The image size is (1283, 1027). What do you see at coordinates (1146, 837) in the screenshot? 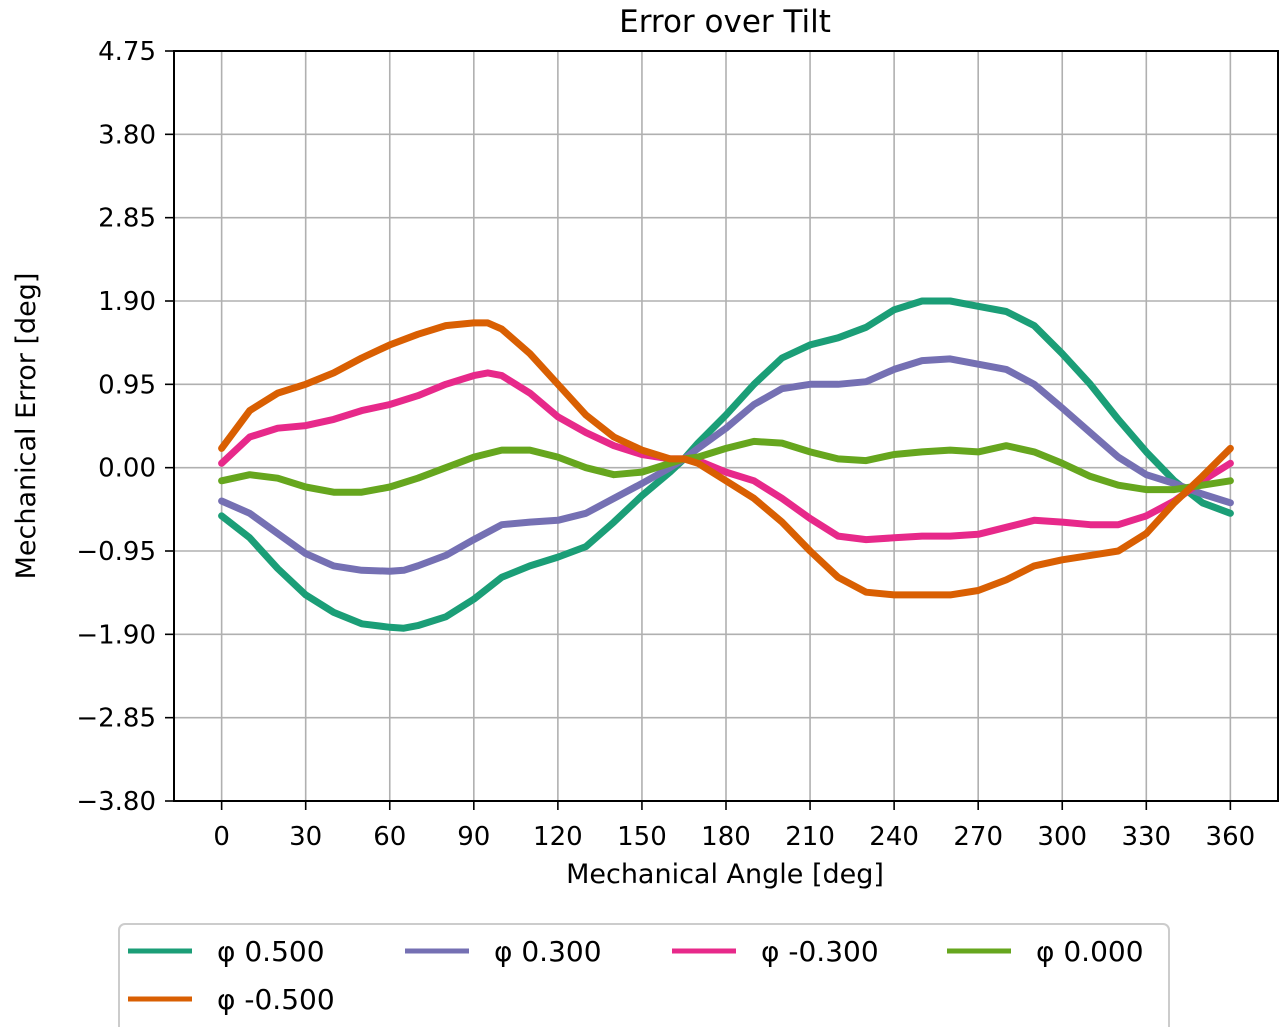
I see `x-tick-label: 330` at bounding box center [1146, 837].